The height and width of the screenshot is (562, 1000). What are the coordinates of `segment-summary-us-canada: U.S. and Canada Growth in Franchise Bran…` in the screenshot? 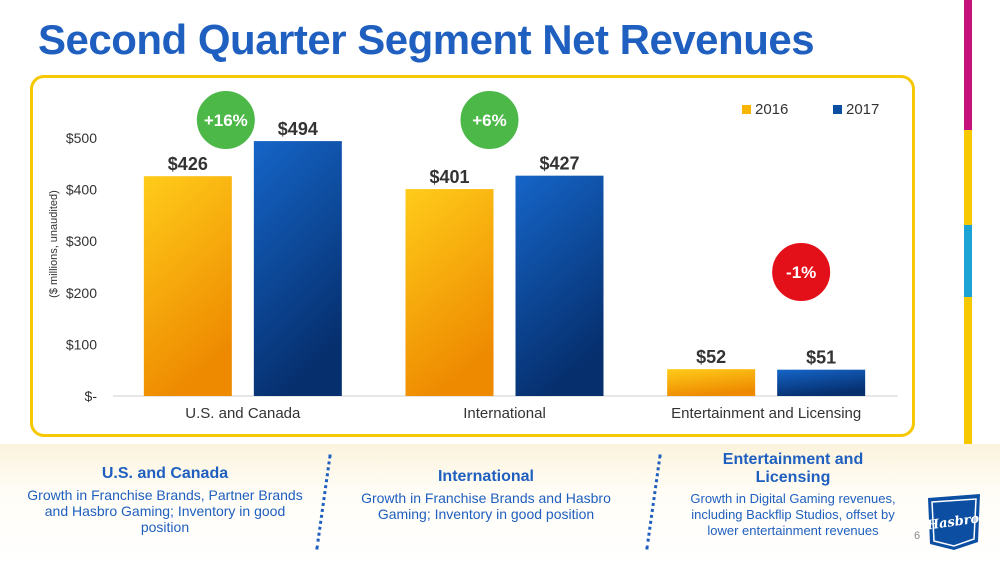 It's located at (165, 500).